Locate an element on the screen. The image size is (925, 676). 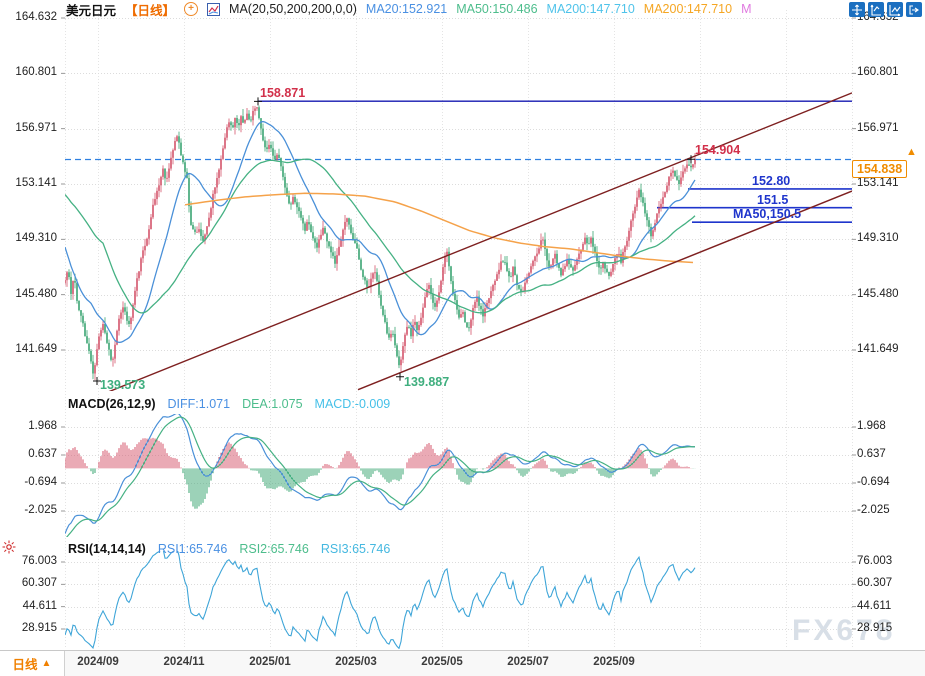
ma200-value-2: MA200:147.710 is located at coordinates (688, 9).